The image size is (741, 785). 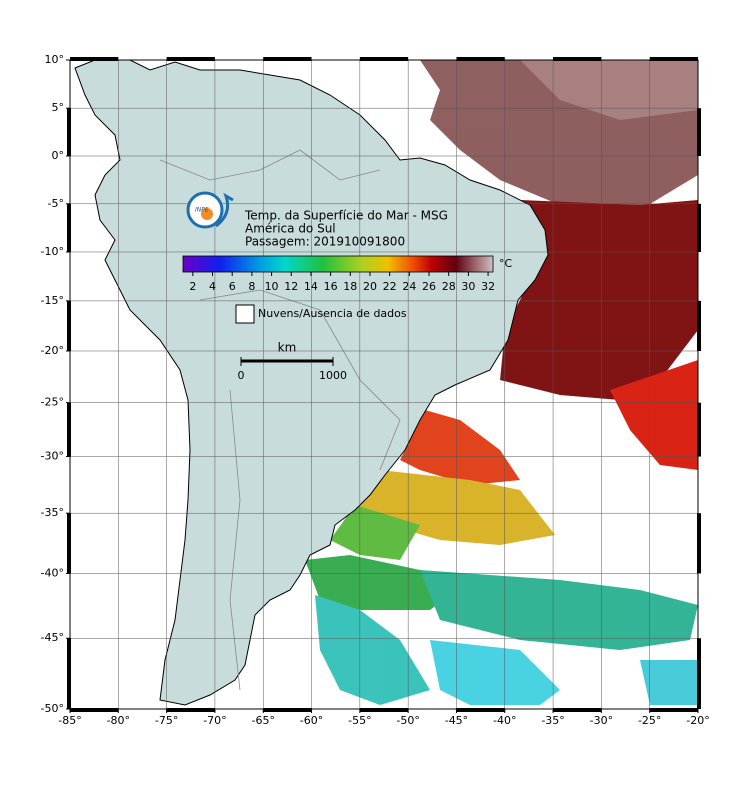 What do you see at coordinates (375, 532) in the screenshot?
I see `sst-green-a` at bounding box center [375, 532].